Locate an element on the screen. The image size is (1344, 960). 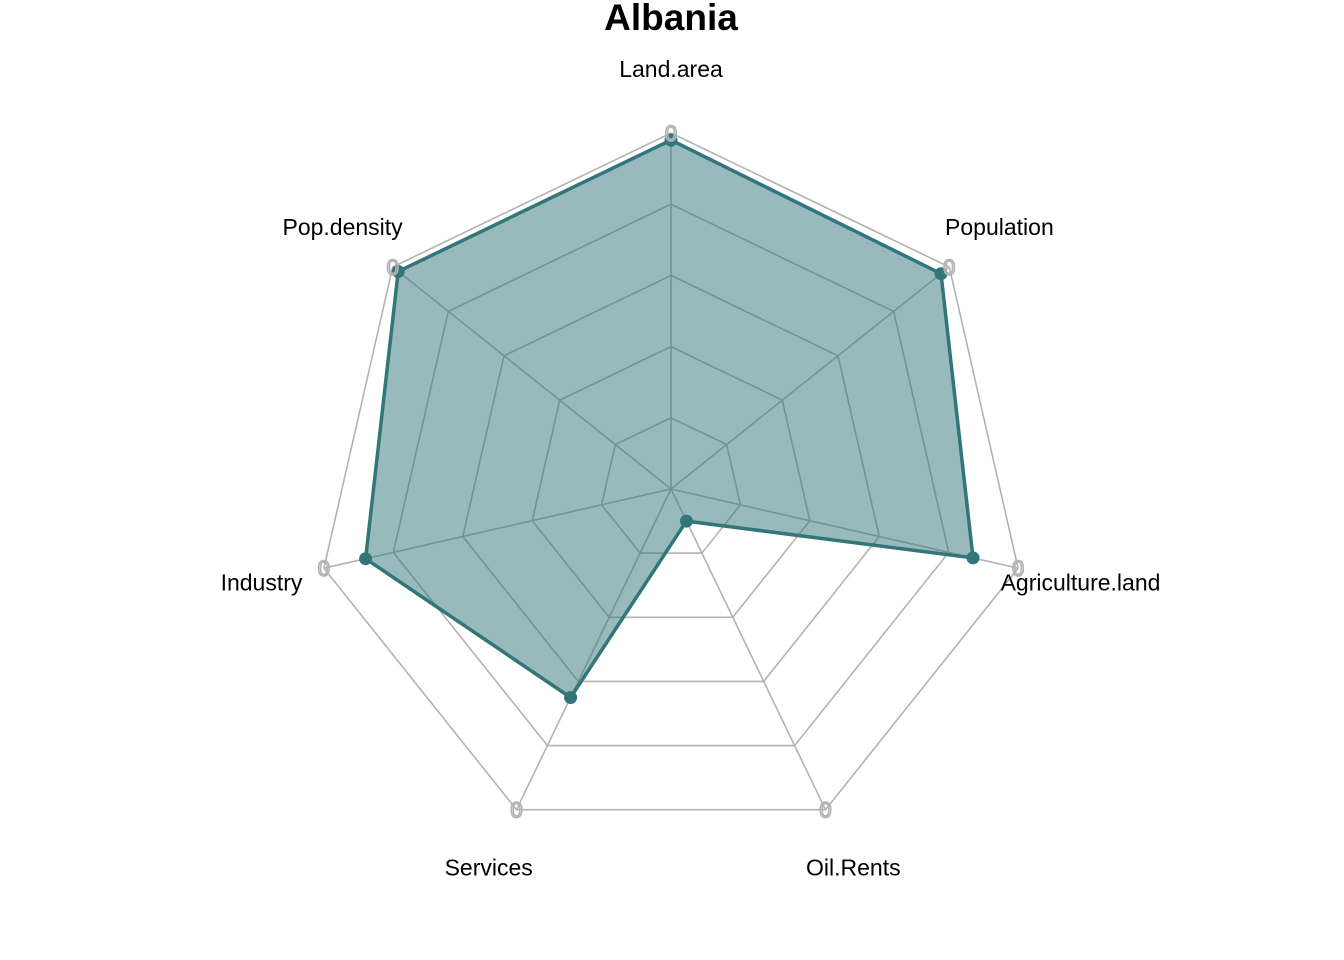
data-point-Industry is located at coordinates (366, 559).